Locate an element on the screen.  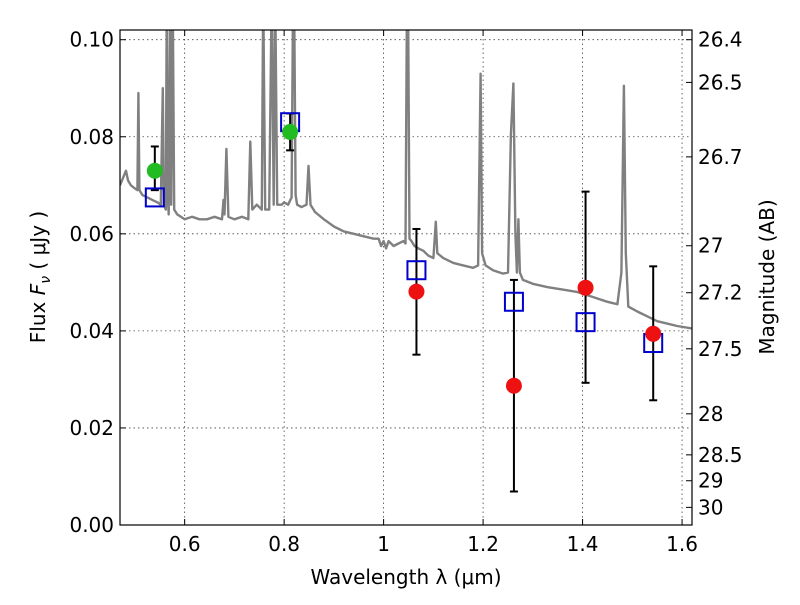
x-tick-label: 1.2 is located at coordinates (483, 544).